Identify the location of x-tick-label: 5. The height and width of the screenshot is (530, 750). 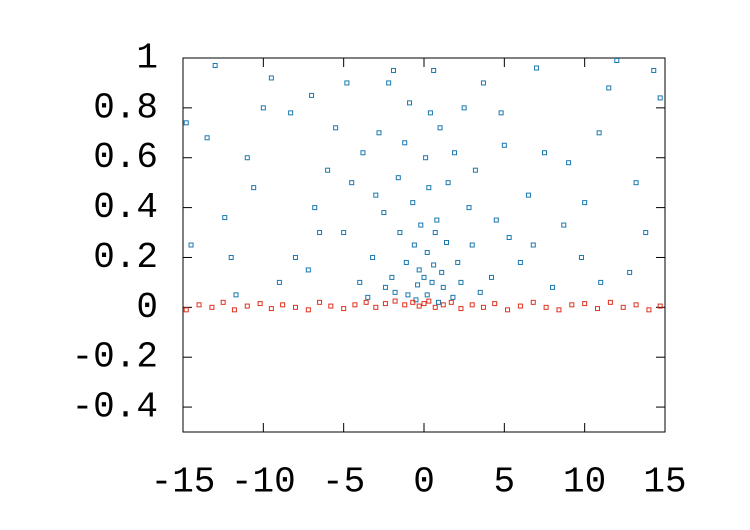
(505, 482).